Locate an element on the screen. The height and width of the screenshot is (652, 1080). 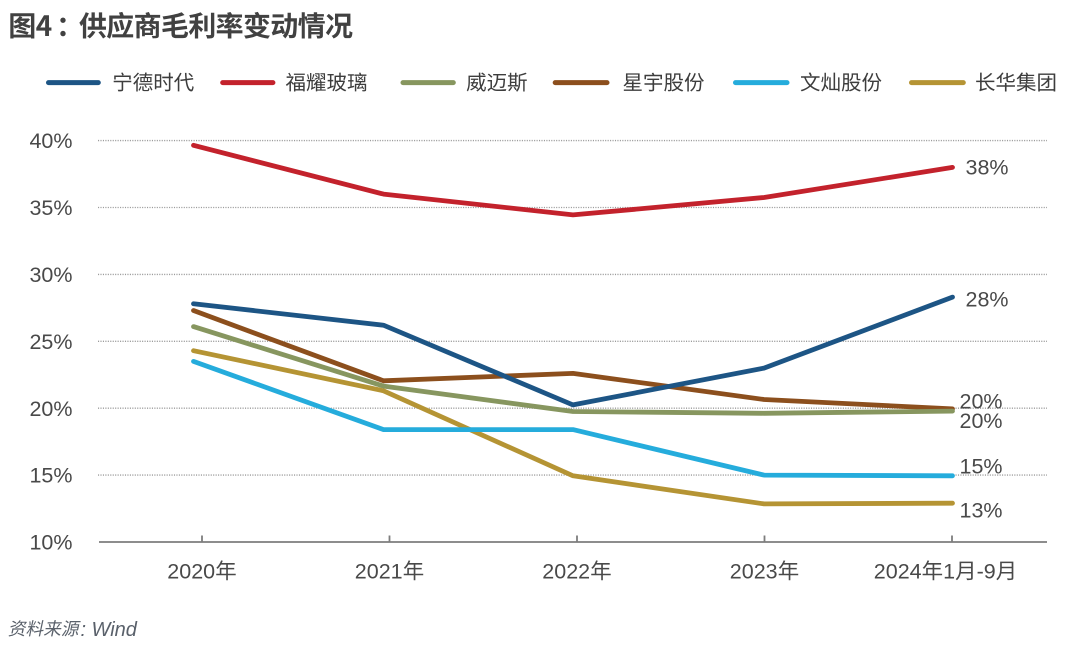
svg-text: 38% is located at coordinates (987, 167).